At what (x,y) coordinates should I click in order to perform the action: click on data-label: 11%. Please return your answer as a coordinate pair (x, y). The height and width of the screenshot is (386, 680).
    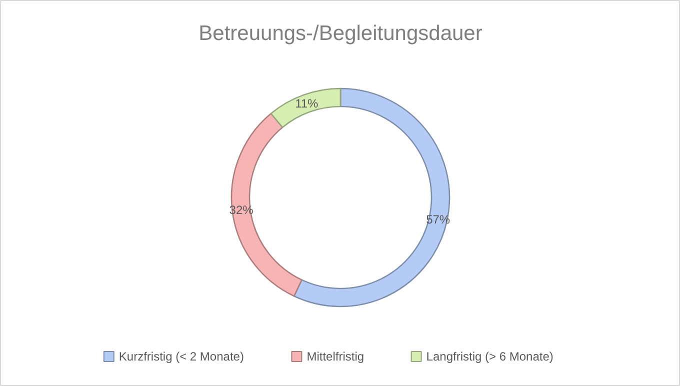
    Looking at the image, I should click on (307, 103).